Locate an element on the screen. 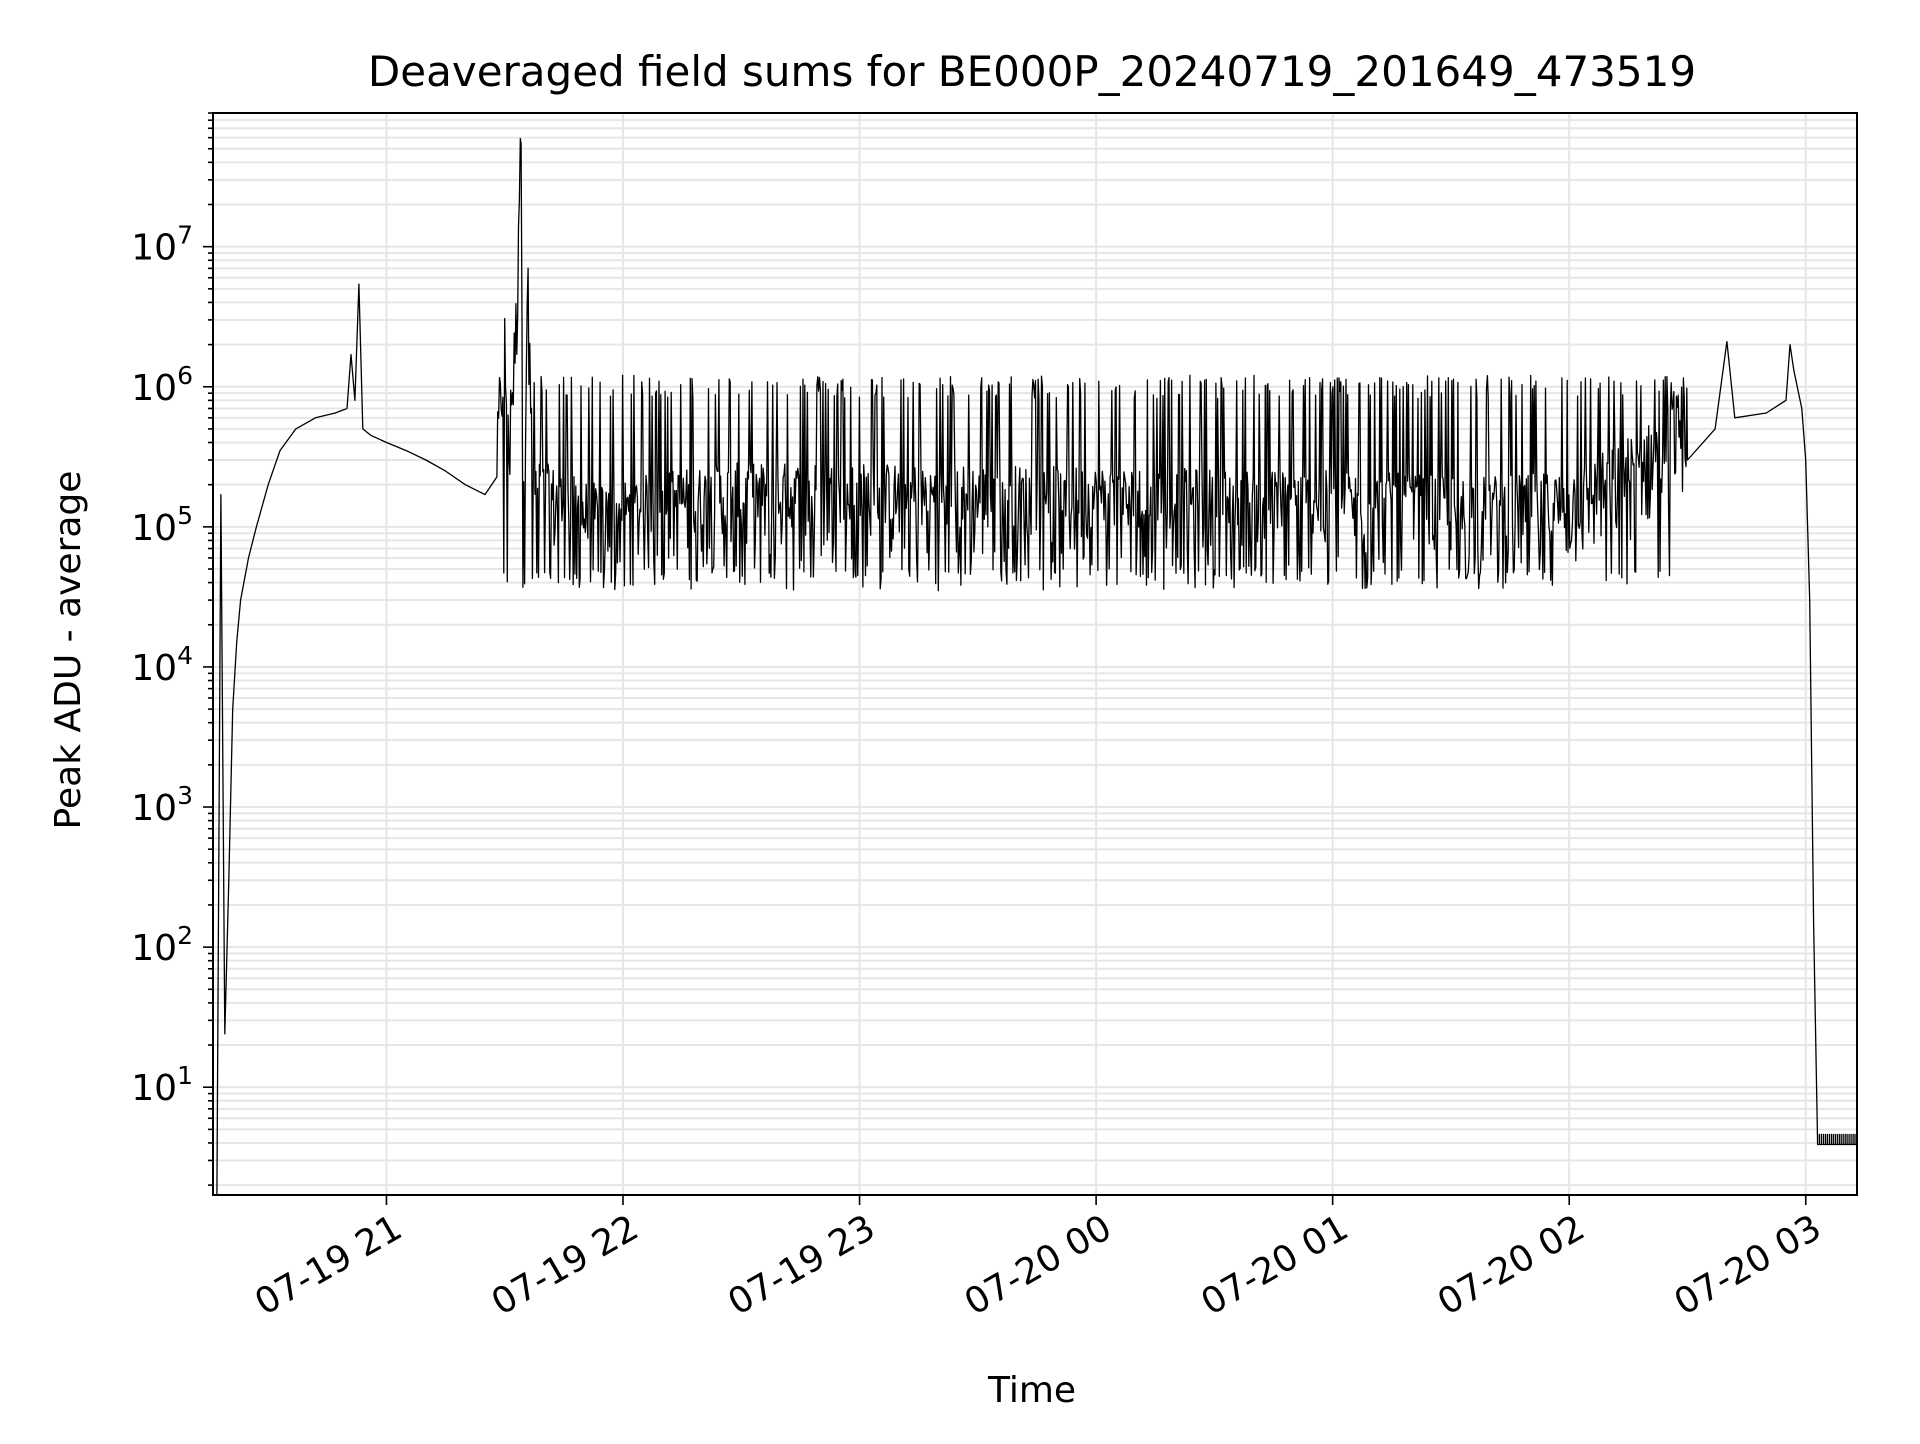 The image size is (1920, 1444). y-tick-label: 10² is located at coordinates (162, 945).